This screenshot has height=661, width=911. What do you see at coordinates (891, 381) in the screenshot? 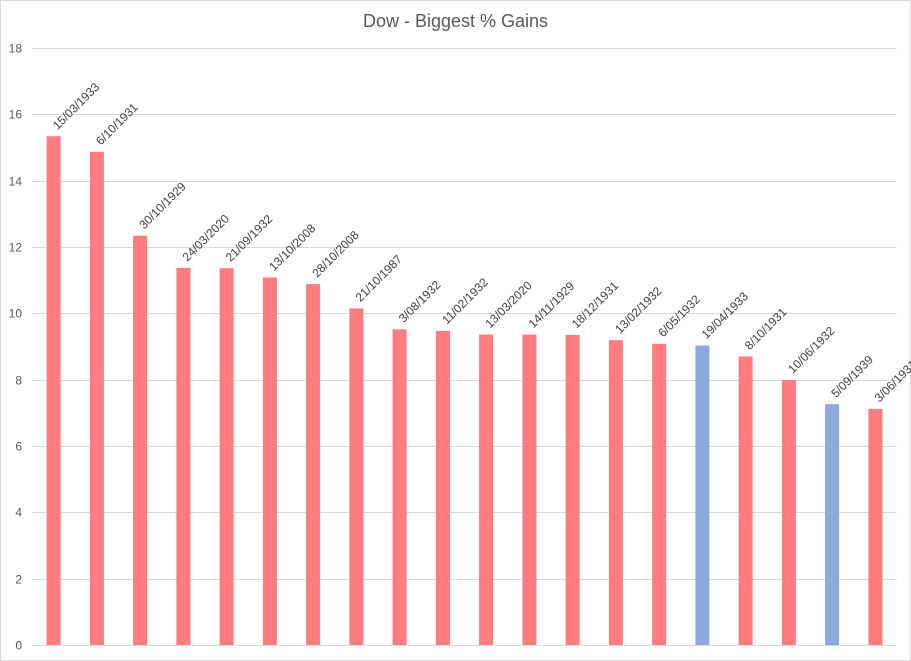
I see `data-label: 3/06/1931` at bounding box center [891, 381].